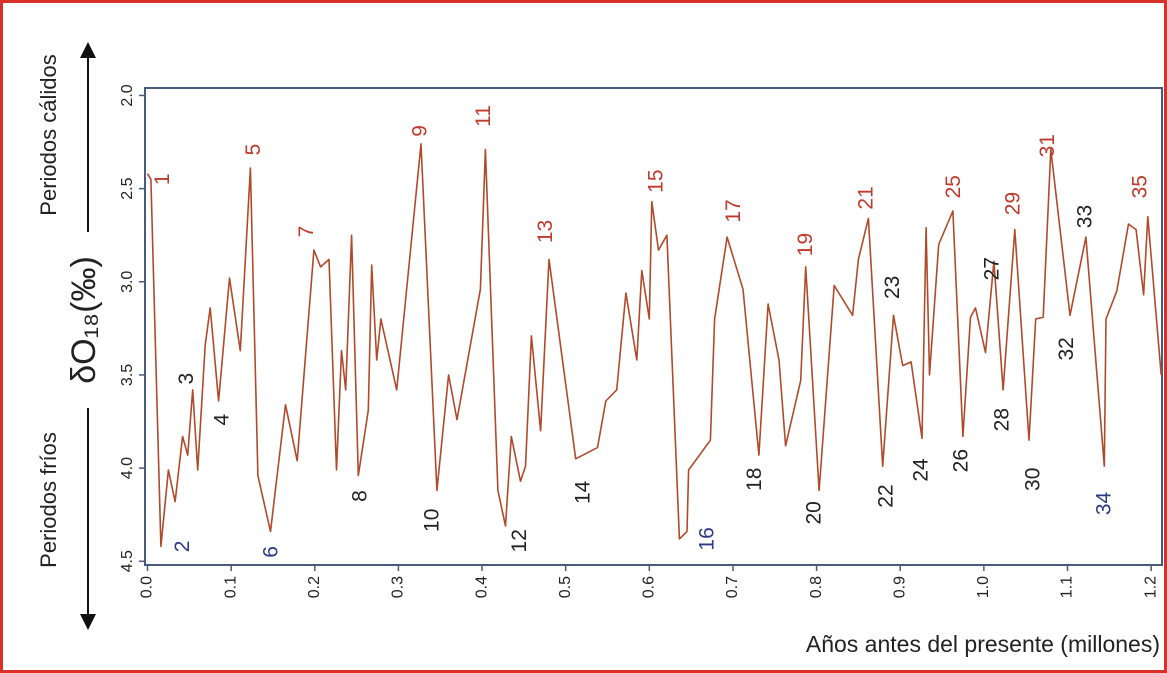 The height and width of the screenshot is (673, 1167). Describe the element at coordinates (48, 500) in the screenshot. I see `cold-label: Periodos fríos` at that location.